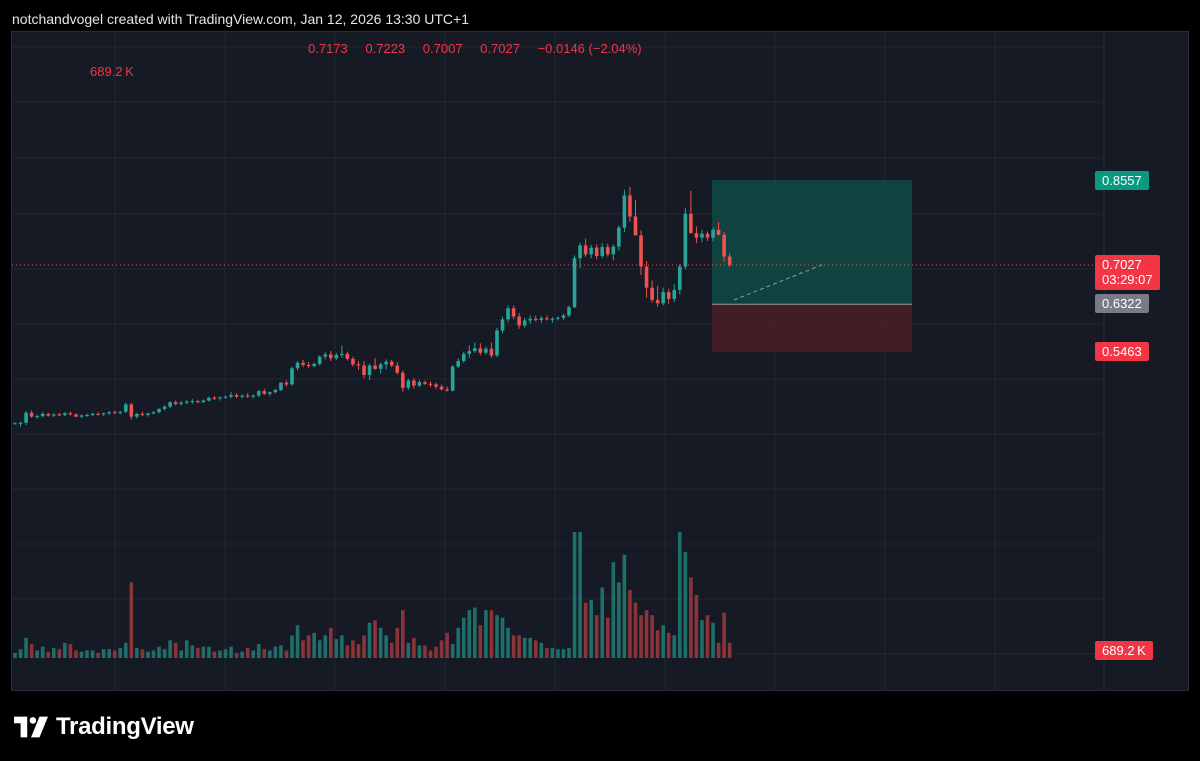 The image size is (1200, 761). Describe the element at coordinates (1122, 303) in the screenshot. I see `entry-price-tag: 0.6322` at that location.